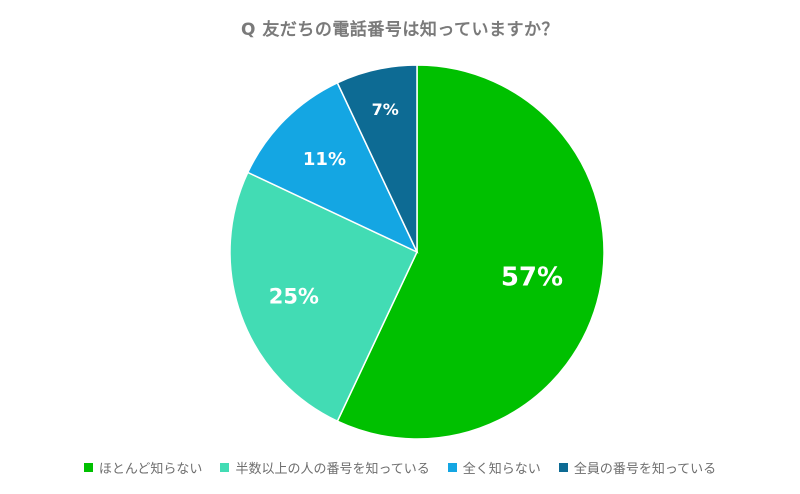  Describe the element at coordinates (400, 30) in the screenshot. I see `chart-title: Q 友だちの電話番号は知っていますか？` at that location.